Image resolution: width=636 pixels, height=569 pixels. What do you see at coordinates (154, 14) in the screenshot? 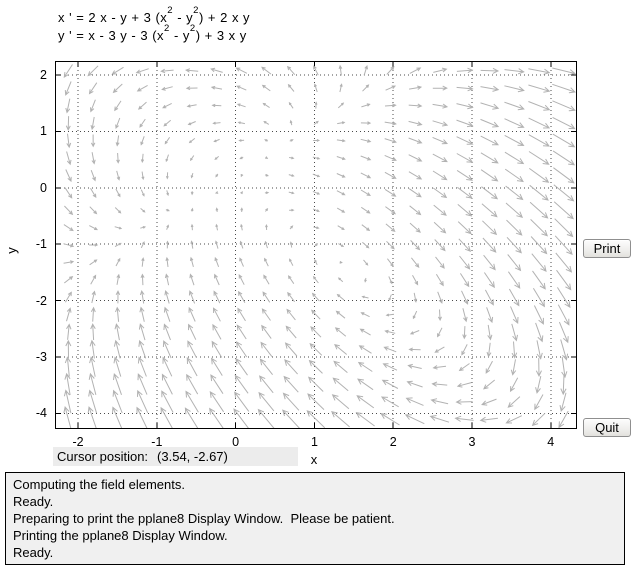
I see `equation-x-prime: x ' = 2 x - y + 3 (x2 - y2) + 2 x y` at bounding box center [154, 14].